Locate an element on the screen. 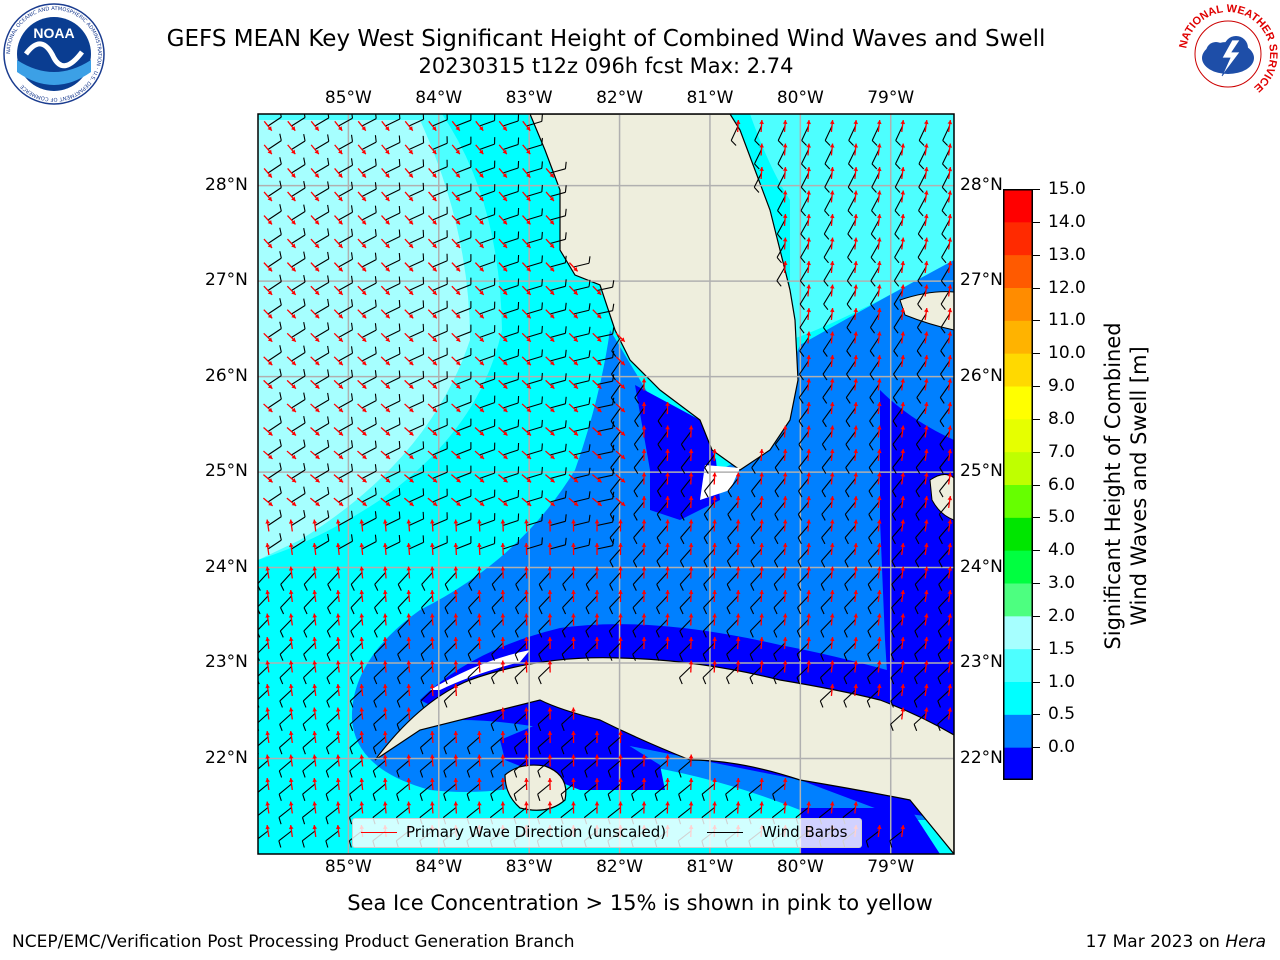  lat-label: 23°N is located at coordinates (226, 662).